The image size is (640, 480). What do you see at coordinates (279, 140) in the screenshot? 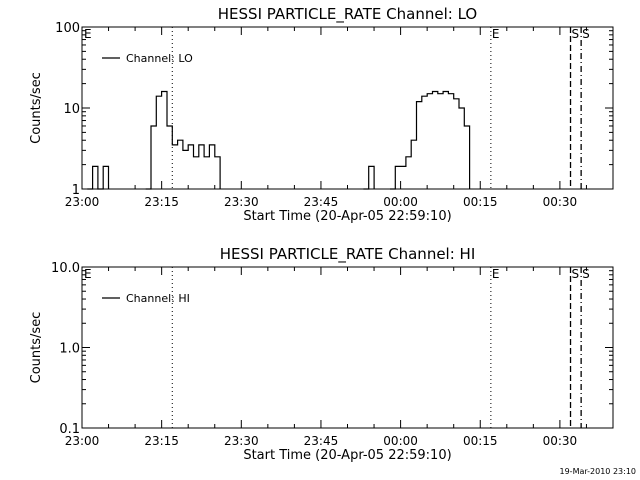
I see `series-line` at bounding box center [279, 140].